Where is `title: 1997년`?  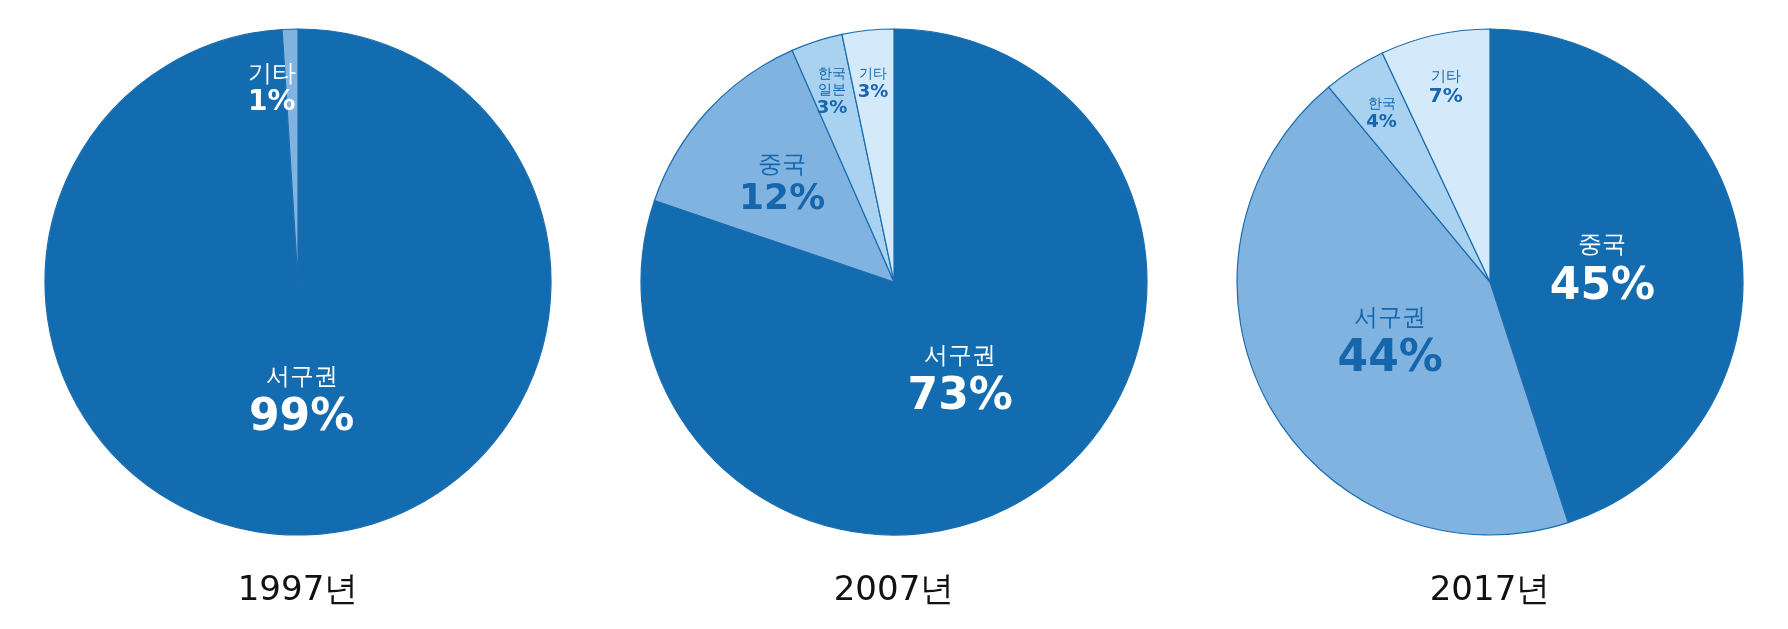
title: 1997년 is located at coordinates (298, 588).